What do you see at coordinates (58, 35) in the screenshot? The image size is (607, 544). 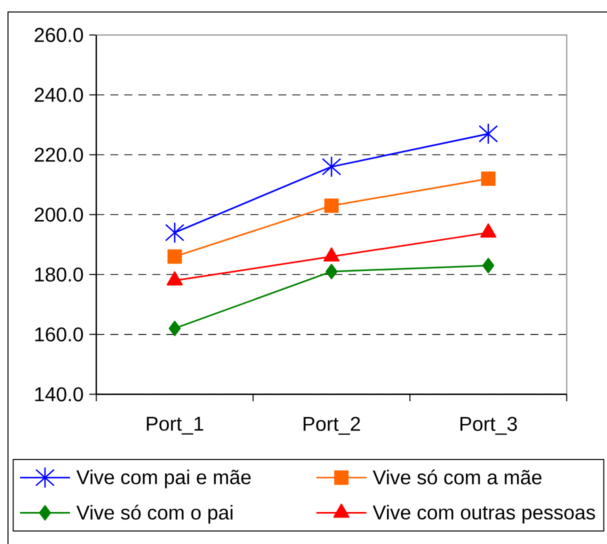 I see `y-tick-label: 260.0` at bounding box center [58, 35].